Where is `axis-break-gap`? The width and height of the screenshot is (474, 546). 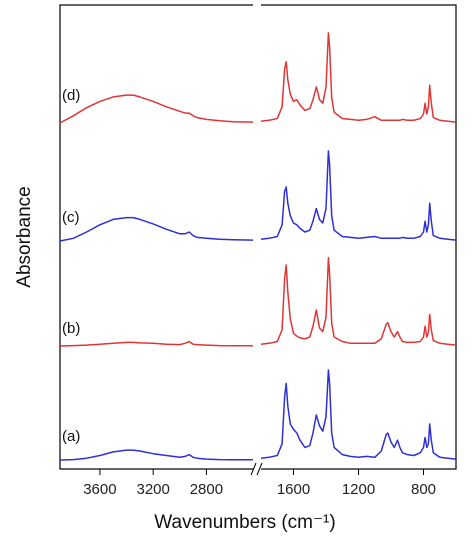
axis-break-gap is located at coordinates (257, 239).